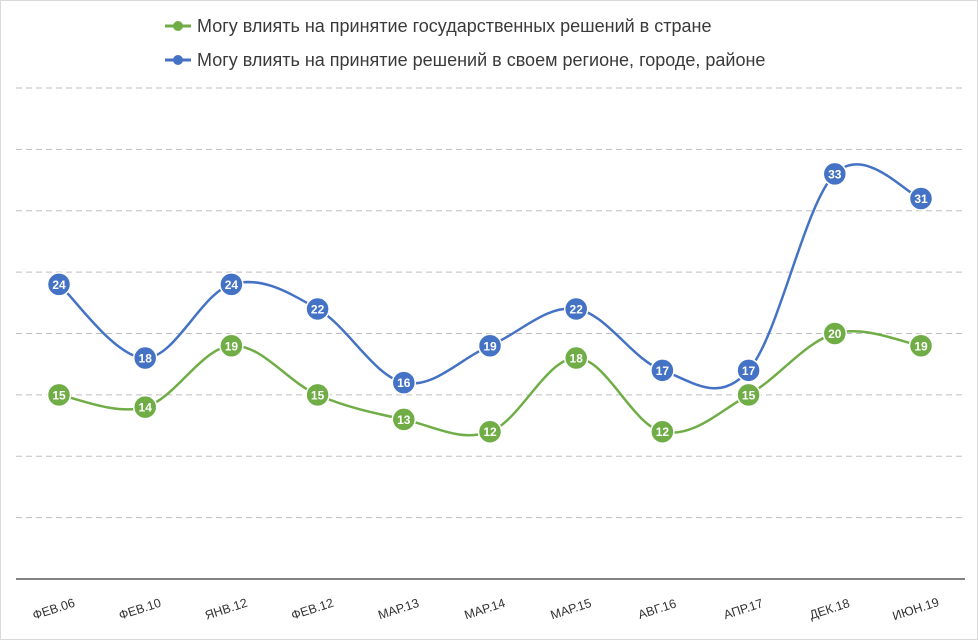 The image size is (978, 641). I want to click on x-tick-label: ДЕК.18, so click(830, 609).